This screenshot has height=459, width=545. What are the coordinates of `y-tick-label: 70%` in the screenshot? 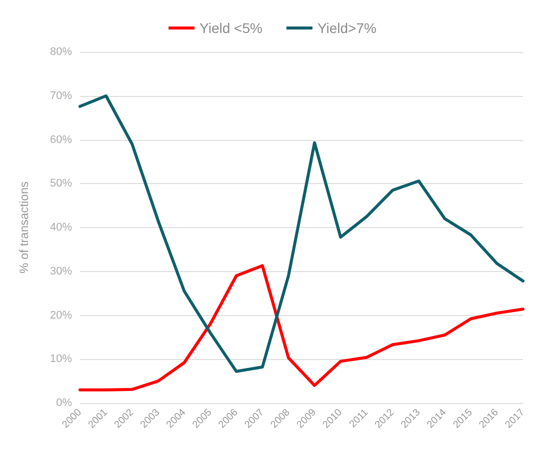 It's located at (61, 96).